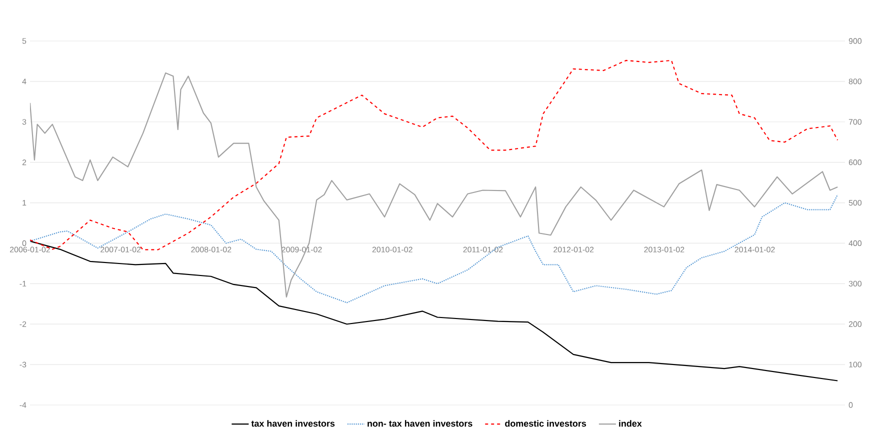 This screenshot has width=876, height=438. I want to click on legend-label: tax haven investors, so click(293, 423).